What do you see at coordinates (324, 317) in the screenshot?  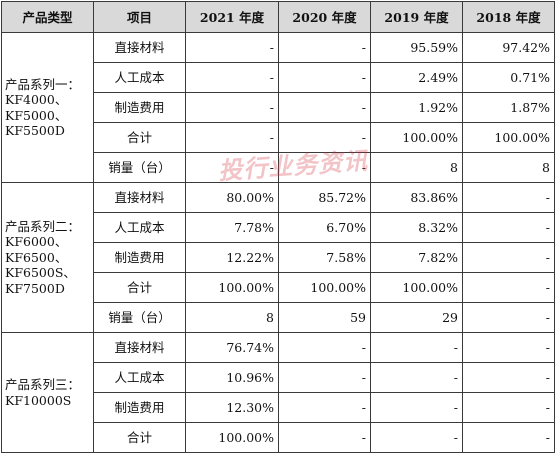 I see `table-cell: 59` at bounding box center [324, 317].